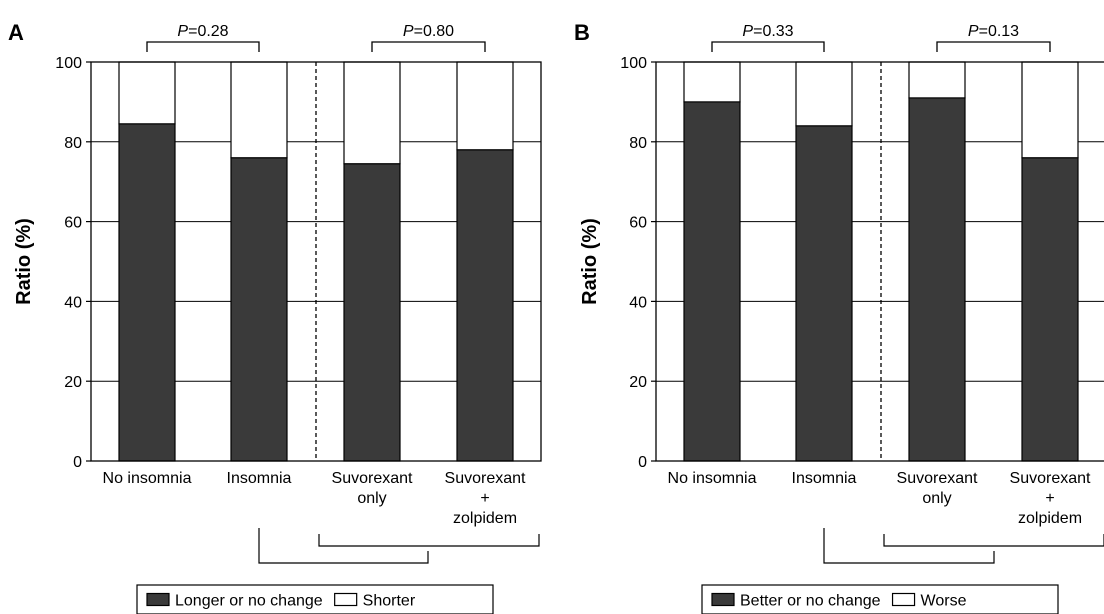  I want to click on p-value-label: P=0.13, so click(993, 31).